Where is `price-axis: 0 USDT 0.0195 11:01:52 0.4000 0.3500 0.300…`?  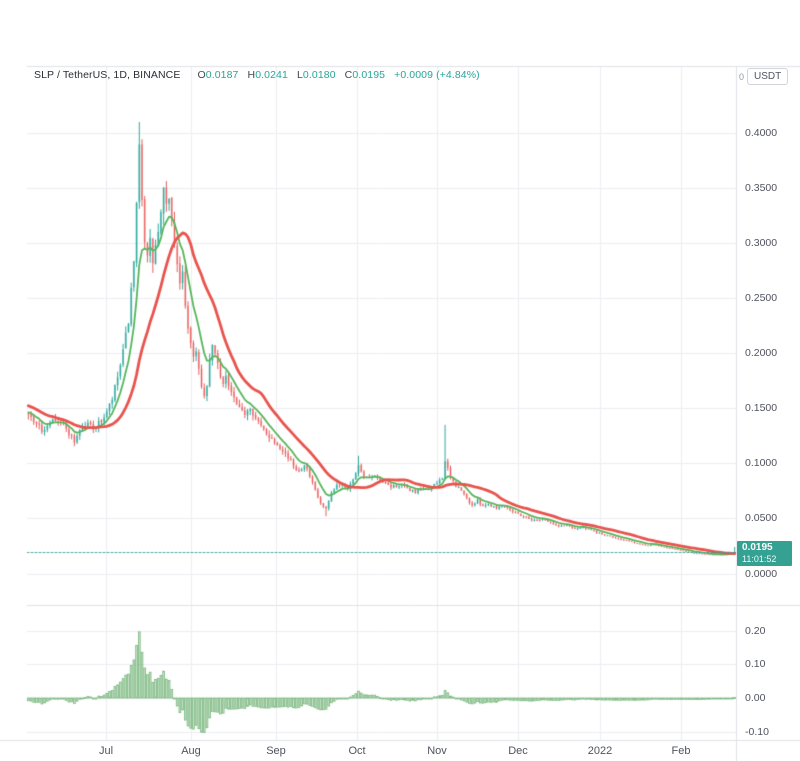
price-axis: 0 USDT 0.0195 11:01:52 0.4000 0.3500 0.300… is located at coordinates (768, 403).